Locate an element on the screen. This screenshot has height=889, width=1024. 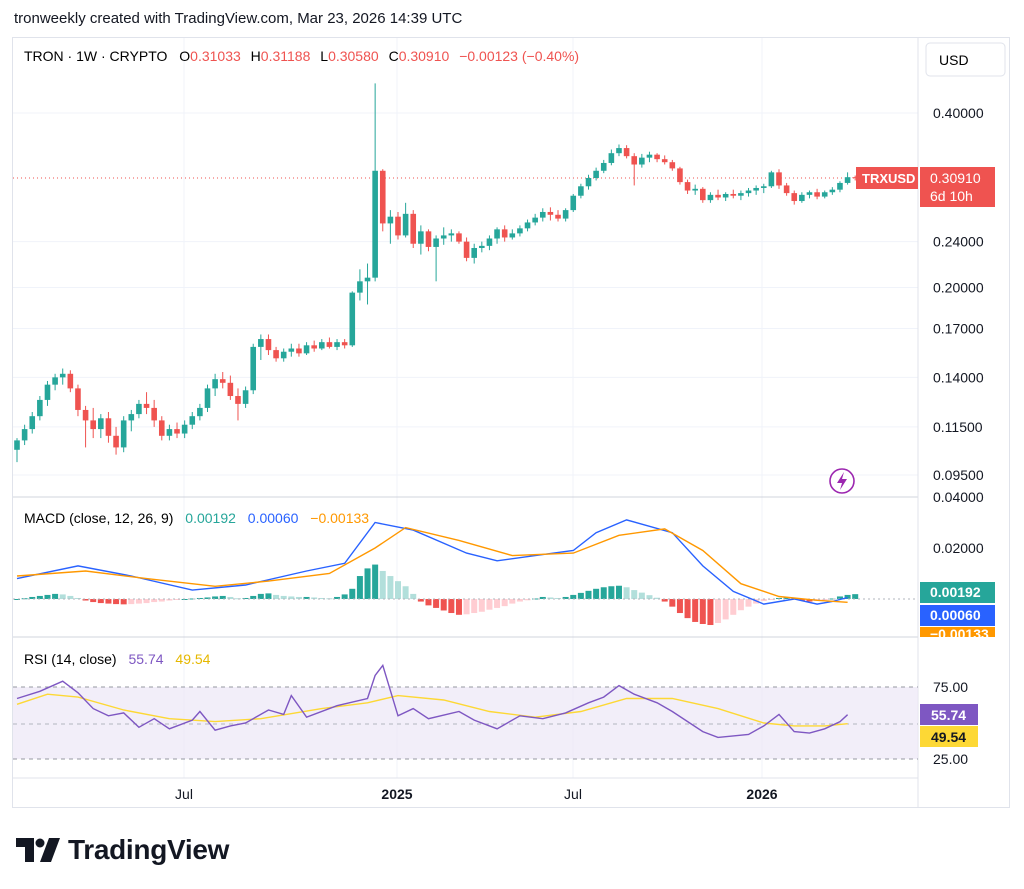
rsi-axis: 75.00 25.00 is located at coordinates (950, 723).